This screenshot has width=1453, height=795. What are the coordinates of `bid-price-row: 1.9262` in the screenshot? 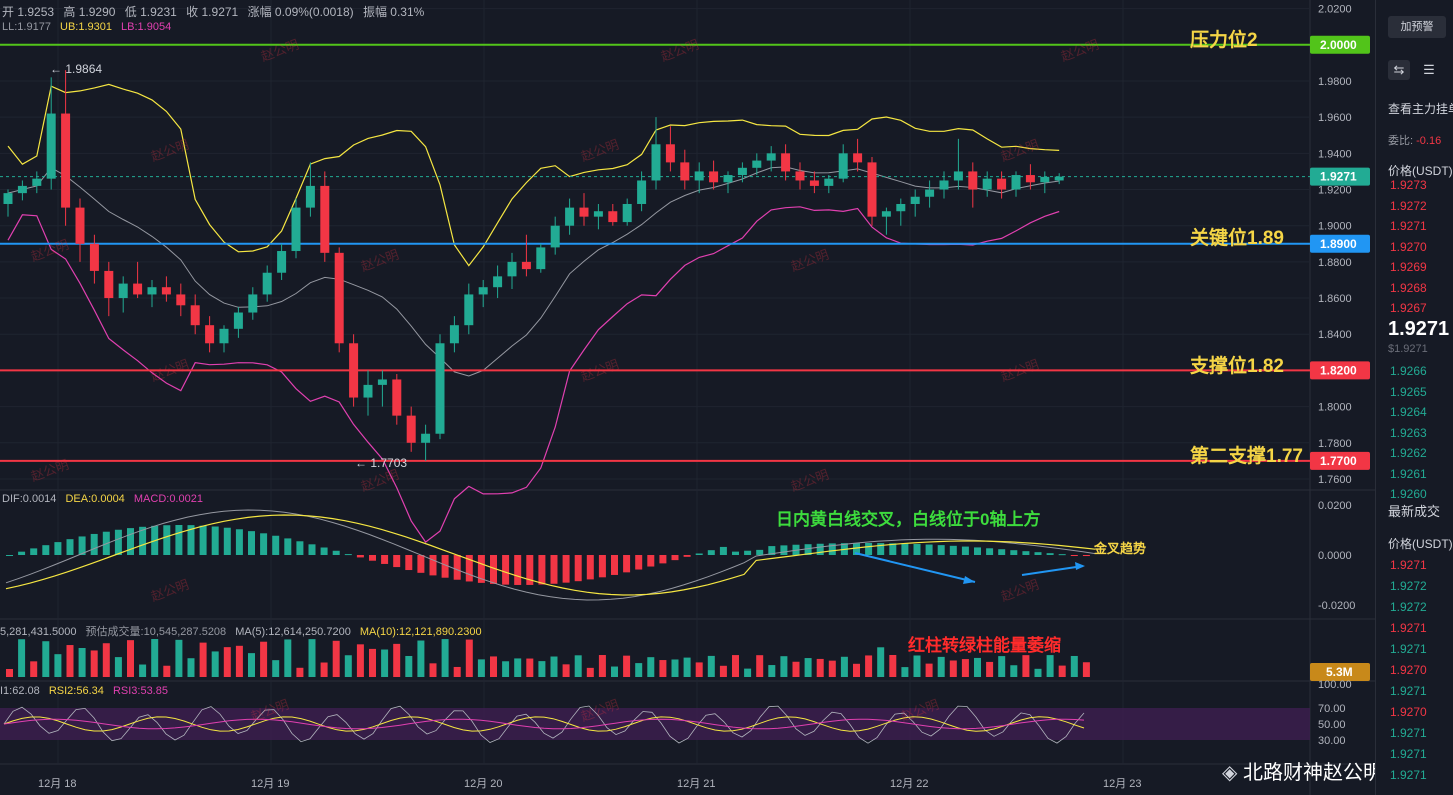 It's located at (1408, 453).